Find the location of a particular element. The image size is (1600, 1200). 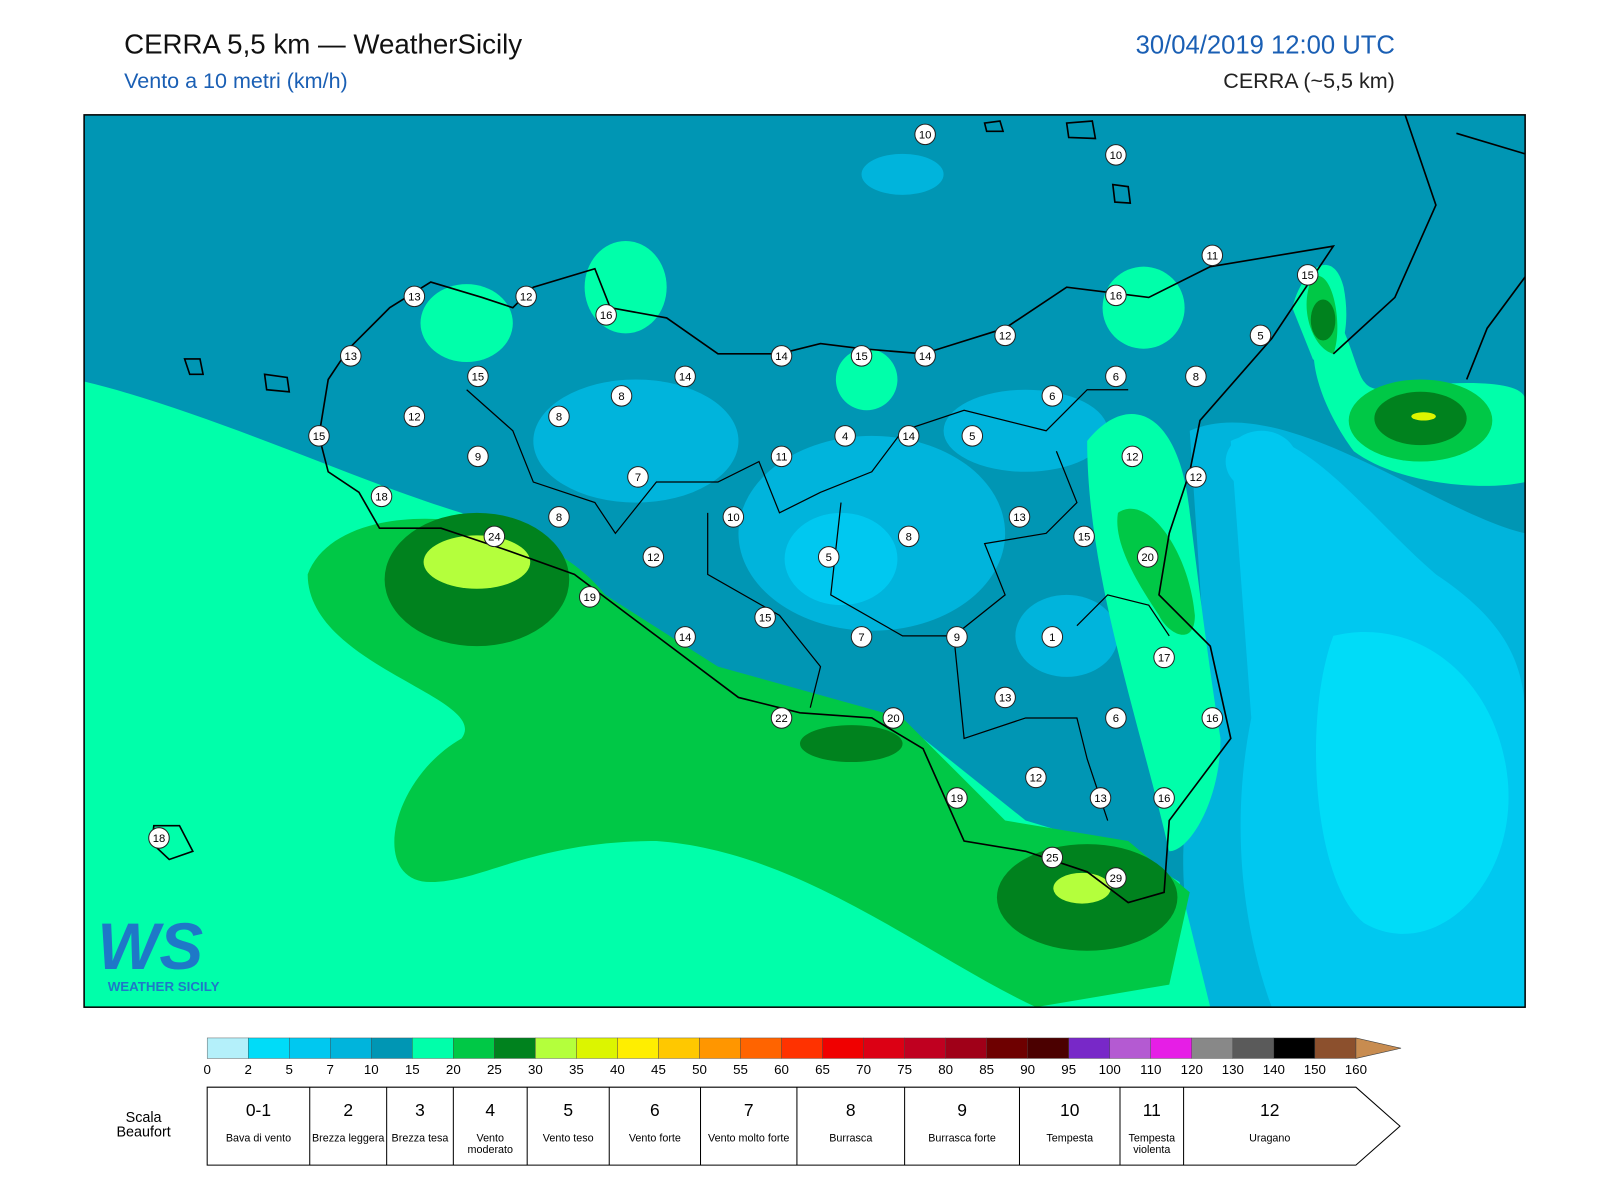

station-label: 19 is located at coordinates (957, 799).